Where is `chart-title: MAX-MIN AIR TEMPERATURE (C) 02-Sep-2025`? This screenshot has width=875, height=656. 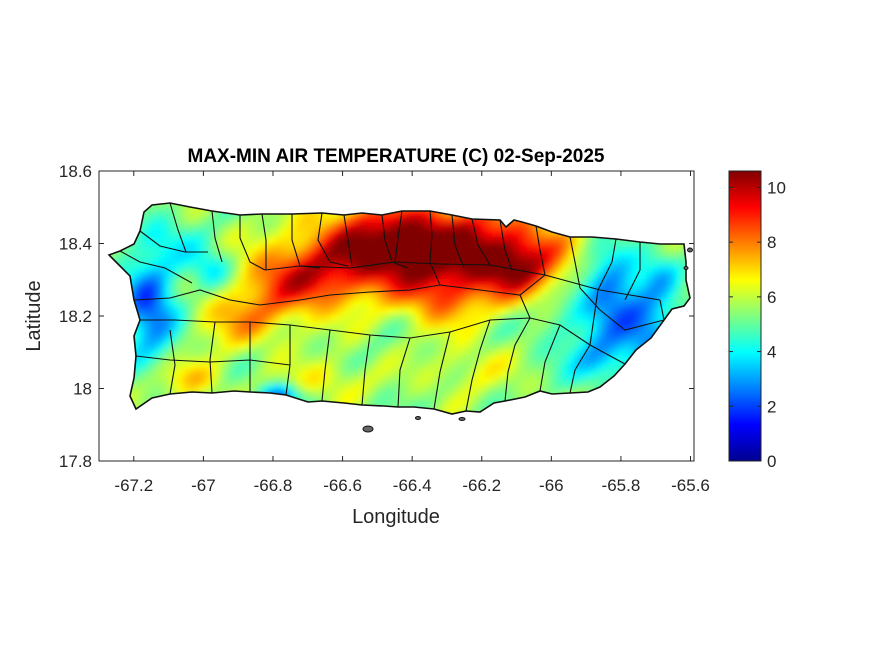 chart-title: MAX-MIN AIR TEMPERATURE (C) 02-Sep-2025 is located at coordinates (396, 156).